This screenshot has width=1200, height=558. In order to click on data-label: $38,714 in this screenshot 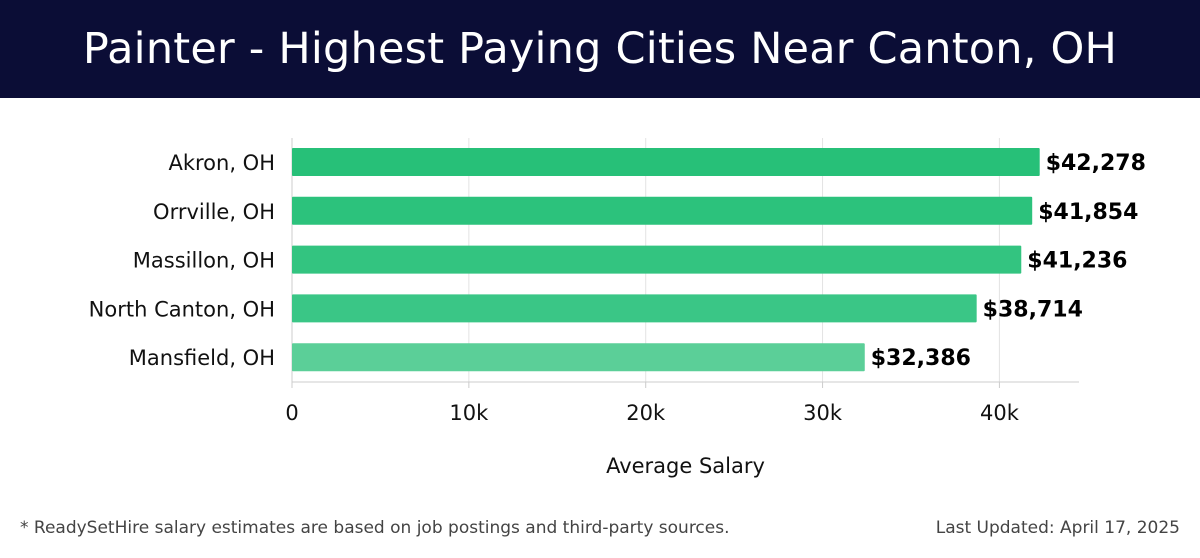, I will do `click(1033, 309)`.